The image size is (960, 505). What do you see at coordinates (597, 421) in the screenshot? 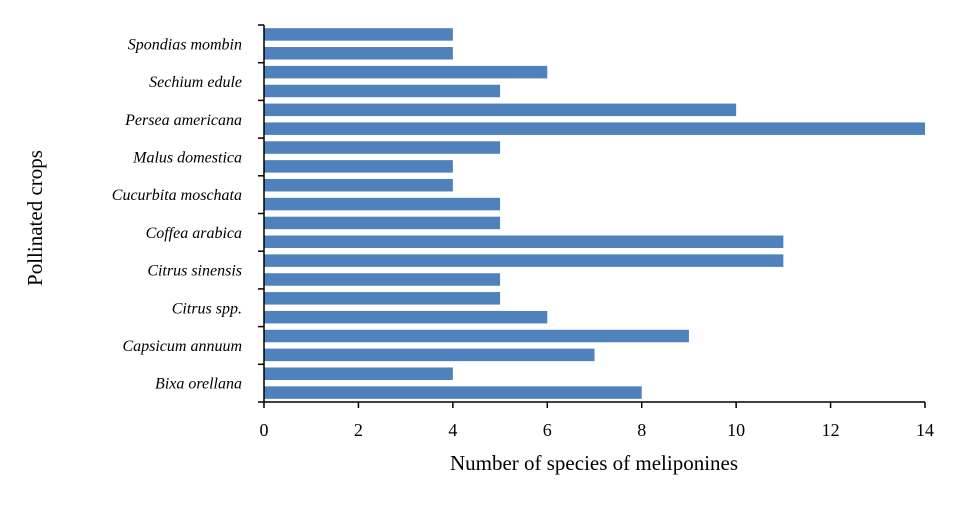
I see `x-axis-ticks: 0 2 4 6 8 10 12 14` at bounding box center [597, 421].